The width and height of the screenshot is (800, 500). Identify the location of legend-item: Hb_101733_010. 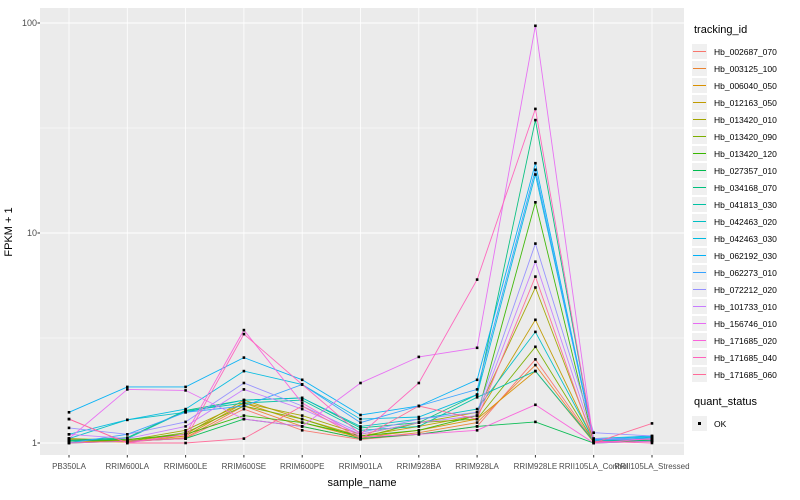
(746, 306).